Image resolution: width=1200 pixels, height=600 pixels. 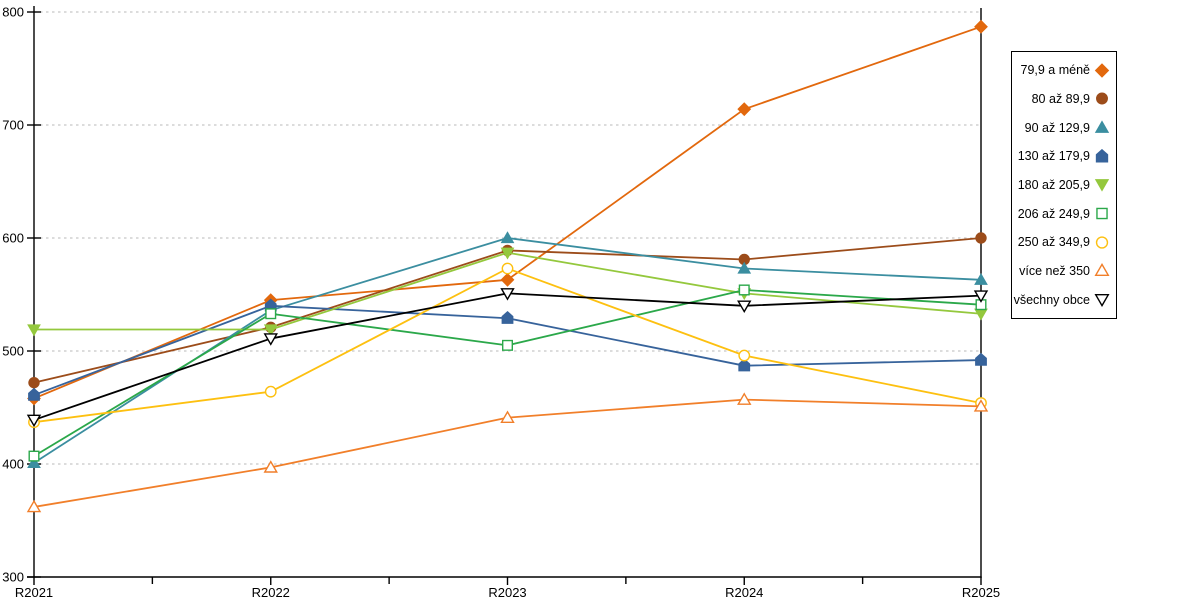 I want to click on legend-item-4: 180 až 205,9, so click(x=1063, y=185).